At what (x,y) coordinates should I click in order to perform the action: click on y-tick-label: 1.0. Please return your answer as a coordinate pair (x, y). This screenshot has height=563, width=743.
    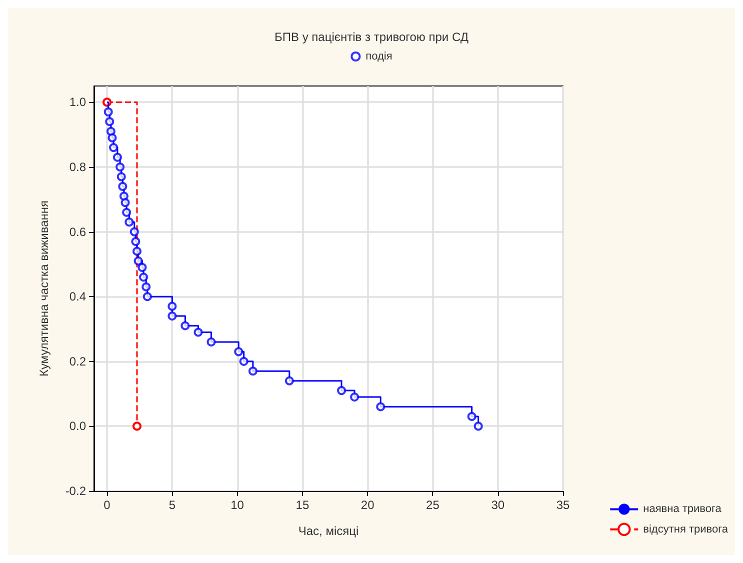
    Looking at the image, I should click on (77, 102).